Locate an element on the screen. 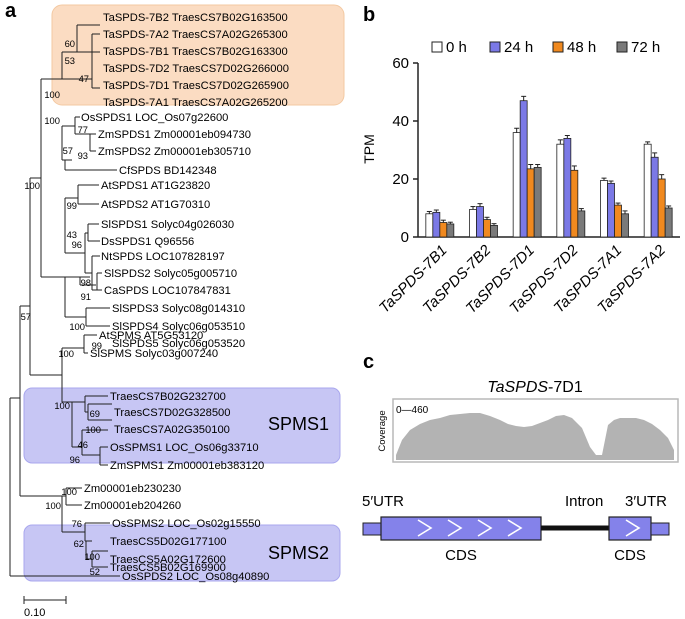 This screenshot has width=685, height=619. leaf-label: TaSPDS-7A1 TraesCS7A02G265200 is located at coordinates (195, 103).